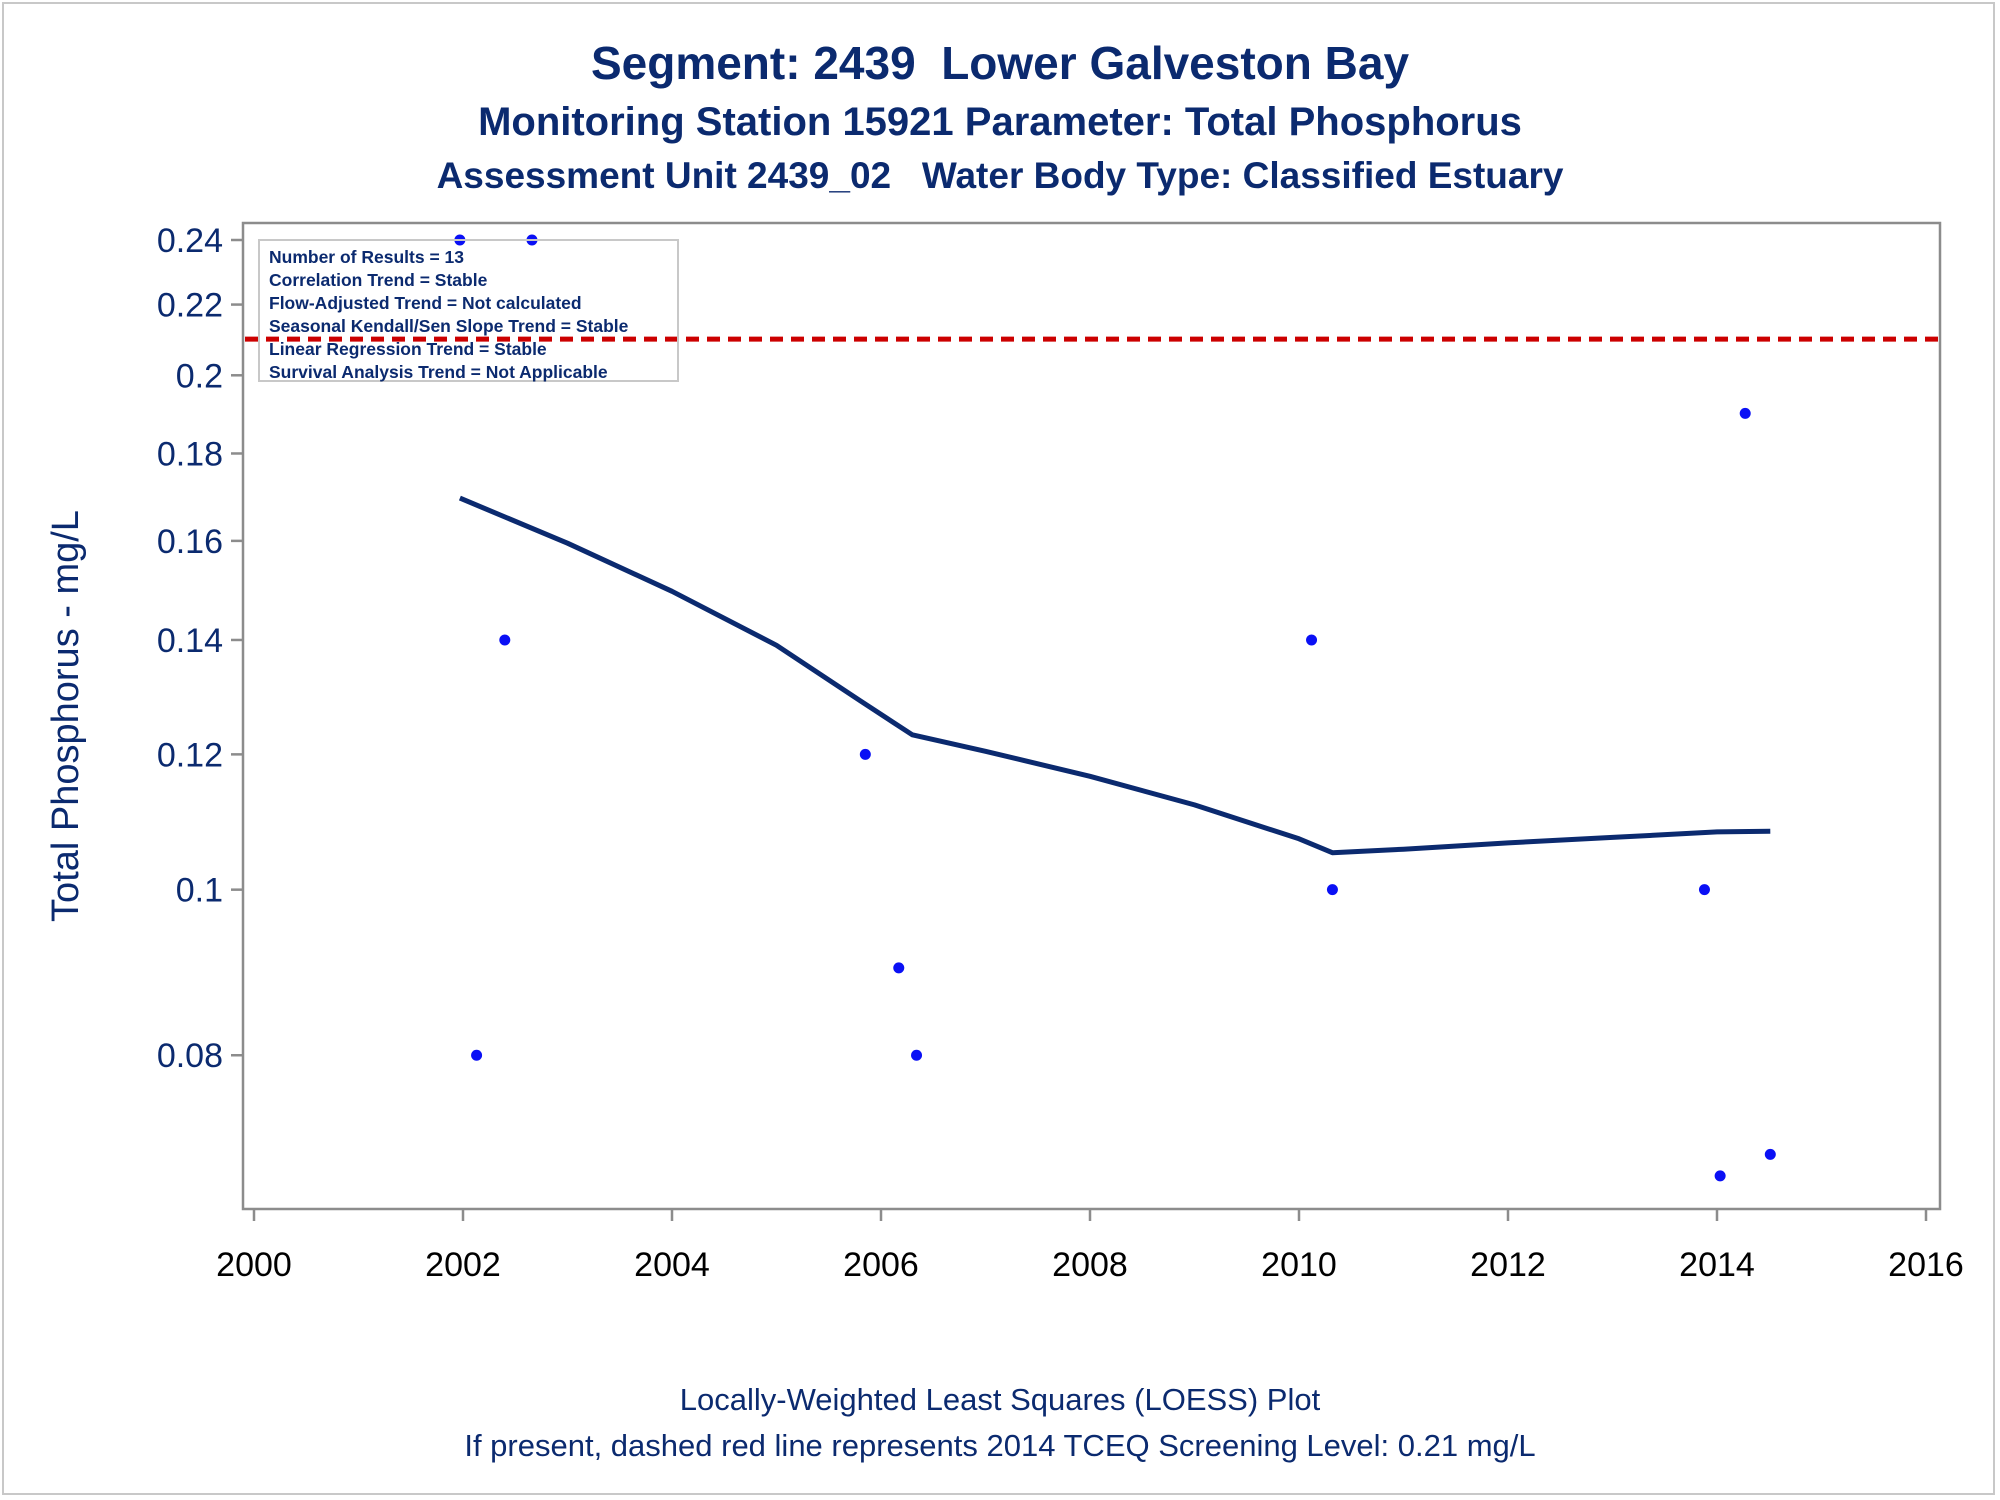 The width and height of the screenshot is (2000, 1500). What do you see at coordinates (66, 716) in the screenshot?
I see `y-axis-label: Total Phosphorus - mg/L` at bounding box center [66, 716].